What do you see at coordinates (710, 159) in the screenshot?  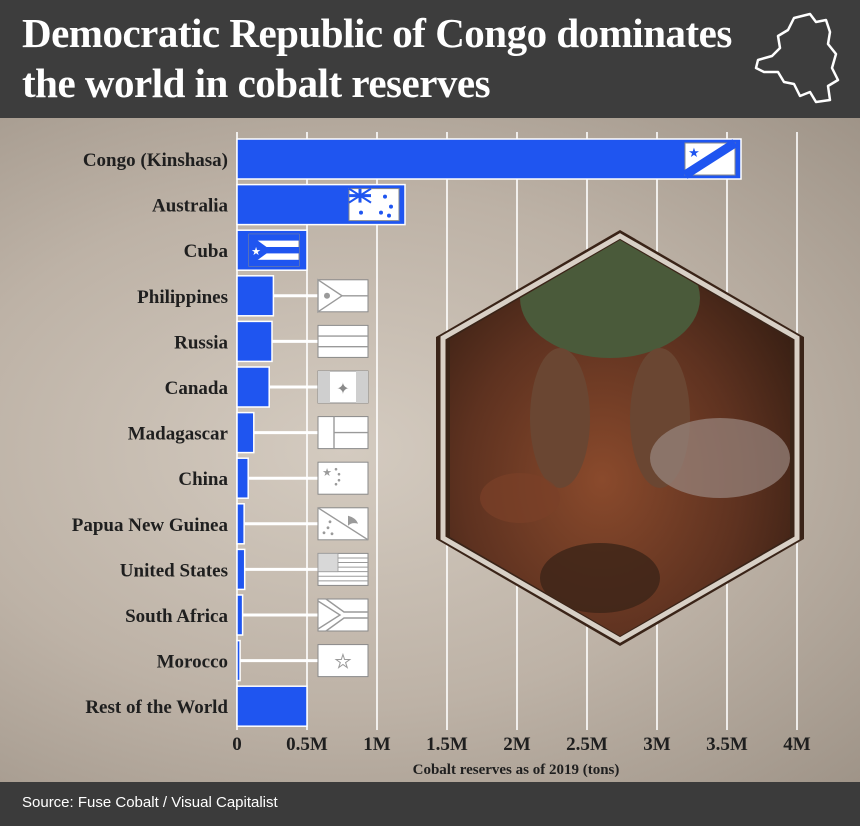 I see `drc-flag-icon: ★` at bounding box center [710, 159].